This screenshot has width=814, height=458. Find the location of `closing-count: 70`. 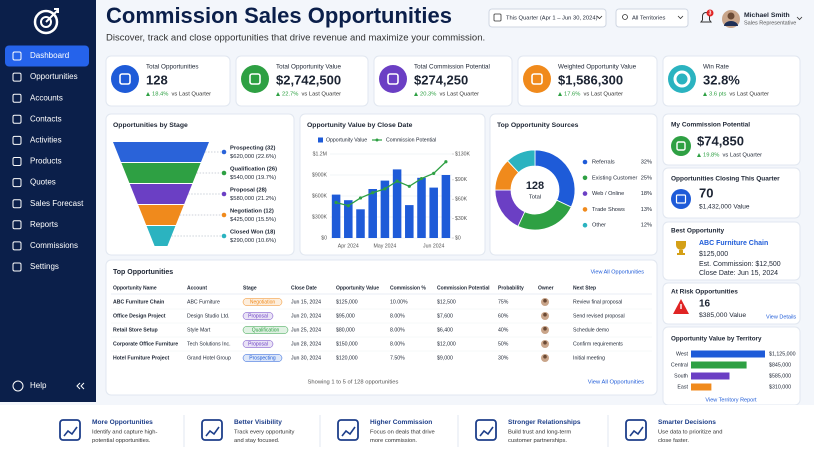

closing-count: 70 is located at coordinates (706, 192).